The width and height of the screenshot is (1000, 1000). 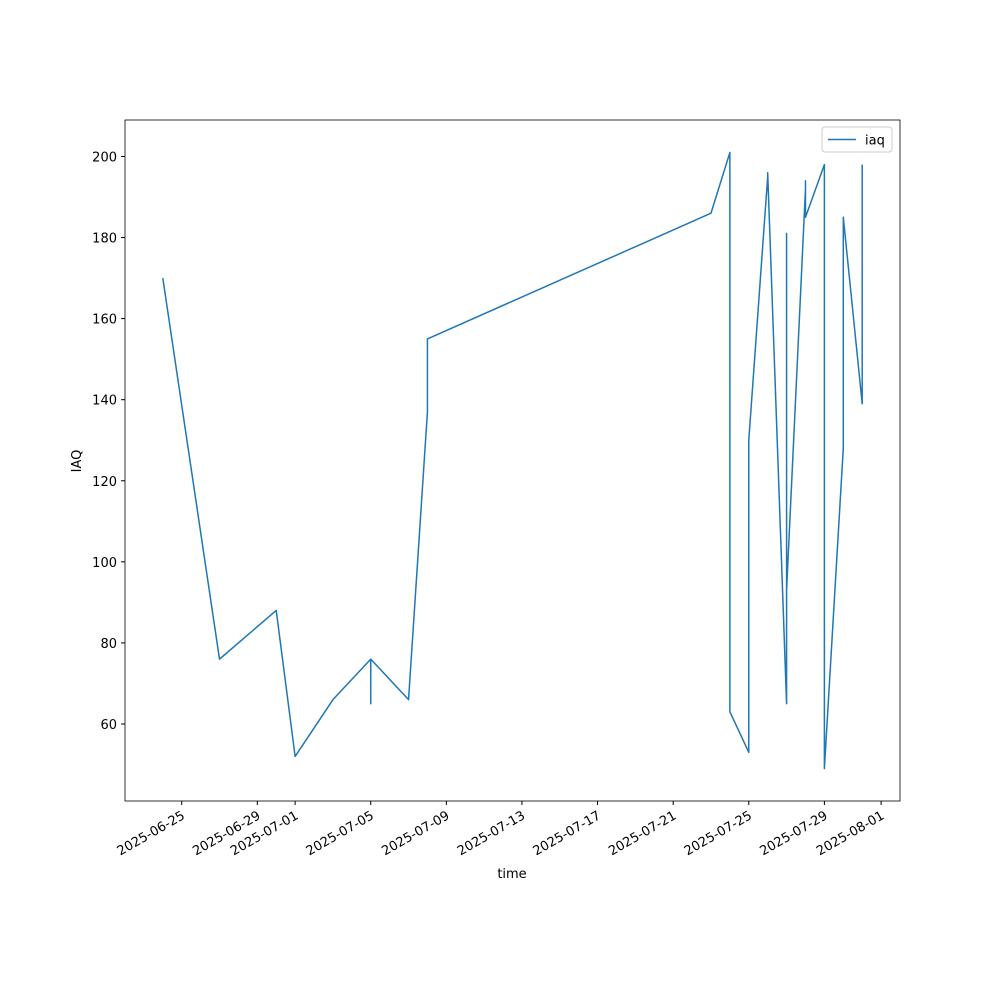 What do you see at coordinates (718, 833) in the screenshot?
I see `x-tick-label: 2025-07-25` at bounding box center [718, 833].